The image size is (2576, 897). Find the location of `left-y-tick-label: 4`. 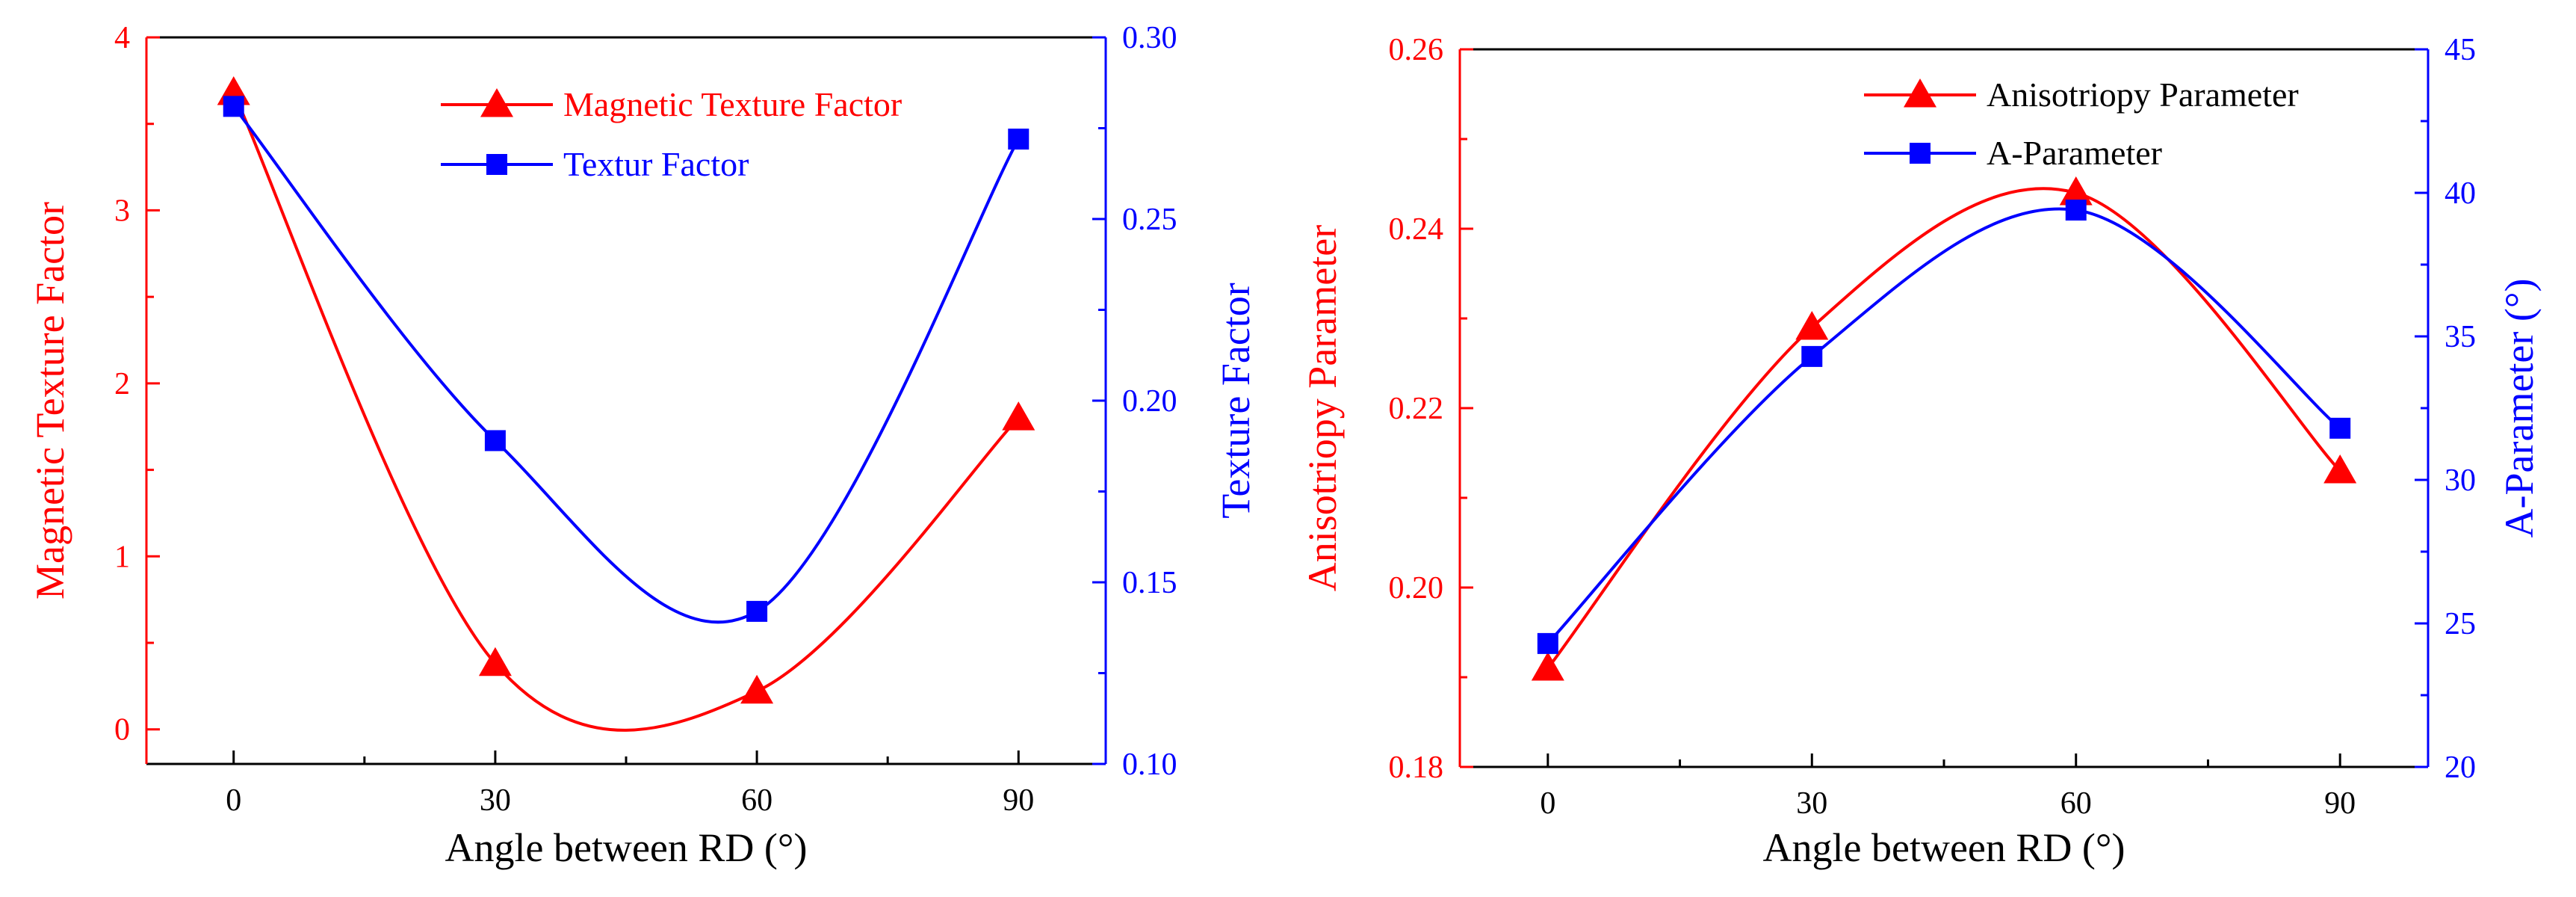

left-y-tick-label: 4 is located at coordinates (122, 38).